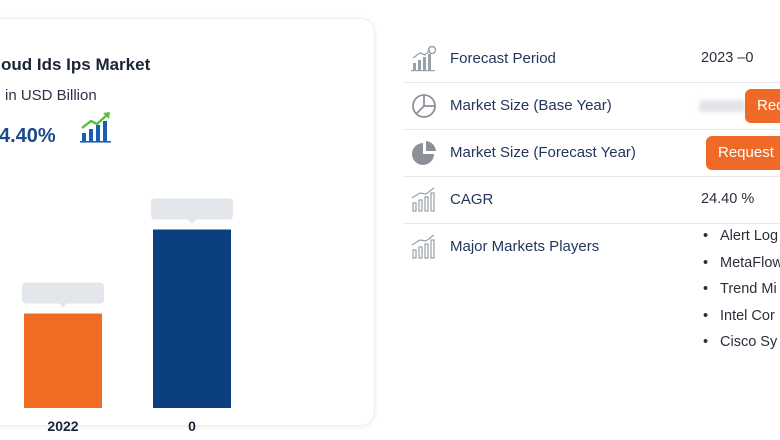 This screenshot has width=780, height=440. Describe the element at coordinates (531, 105) in the screenshot. I see `row-label: Market Size (Base Year)` at that location.